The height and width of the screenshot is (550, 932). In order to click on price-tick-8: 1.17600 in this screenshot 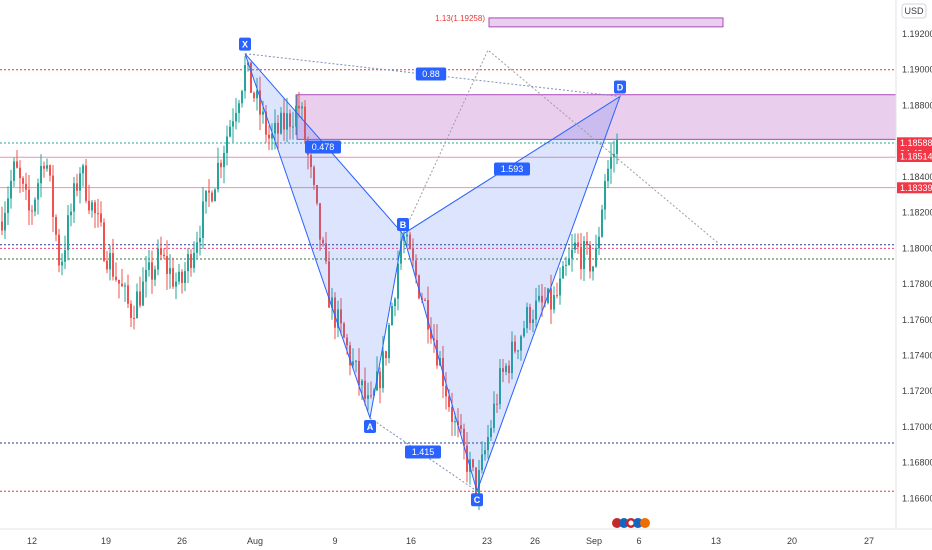, I will do `click(917, 320)`.